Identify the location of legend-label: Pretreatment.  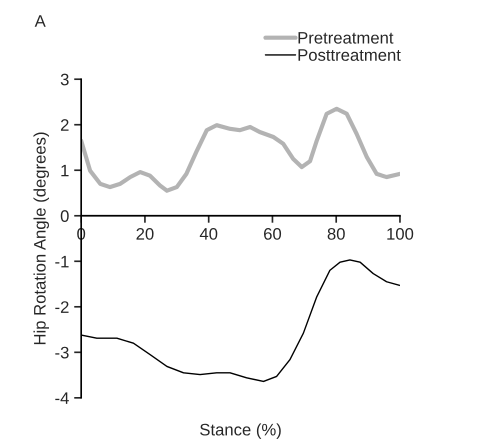
(346, 38).